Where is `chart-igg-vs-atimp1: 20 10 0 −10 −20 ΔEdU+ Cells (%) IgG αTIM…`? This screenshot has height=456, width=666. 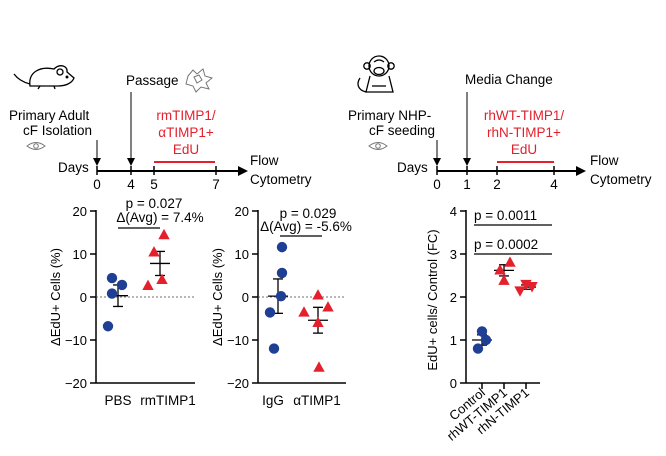 chart-igg-vs-atimp1: 20 10 0 −10 −20 ΔEdU+ Cells (%) IgG αTIM… is located at coordinates (281, 306).